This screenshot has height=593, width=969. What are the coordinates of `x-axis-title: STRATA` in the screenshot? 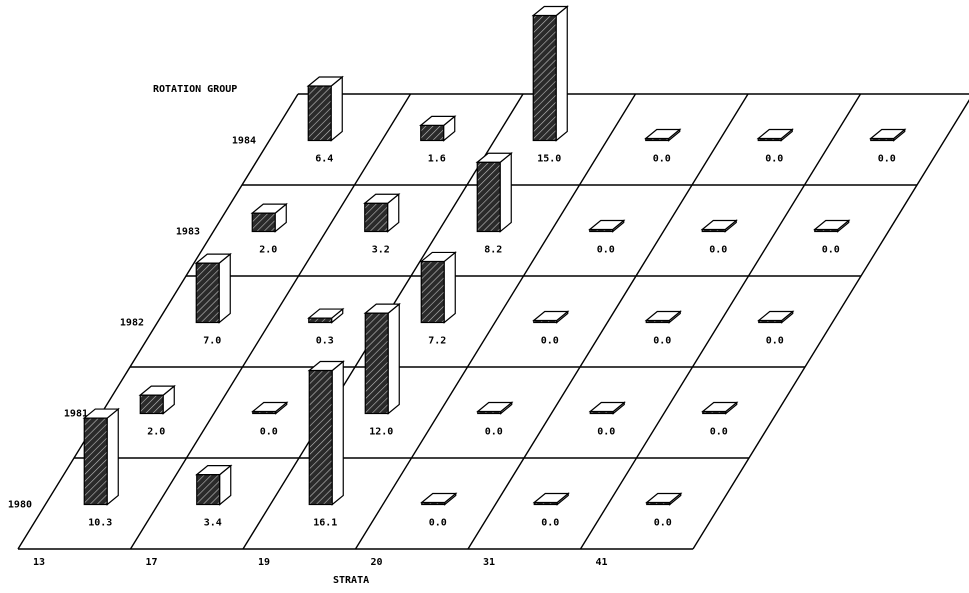 It's located at (351, 580).